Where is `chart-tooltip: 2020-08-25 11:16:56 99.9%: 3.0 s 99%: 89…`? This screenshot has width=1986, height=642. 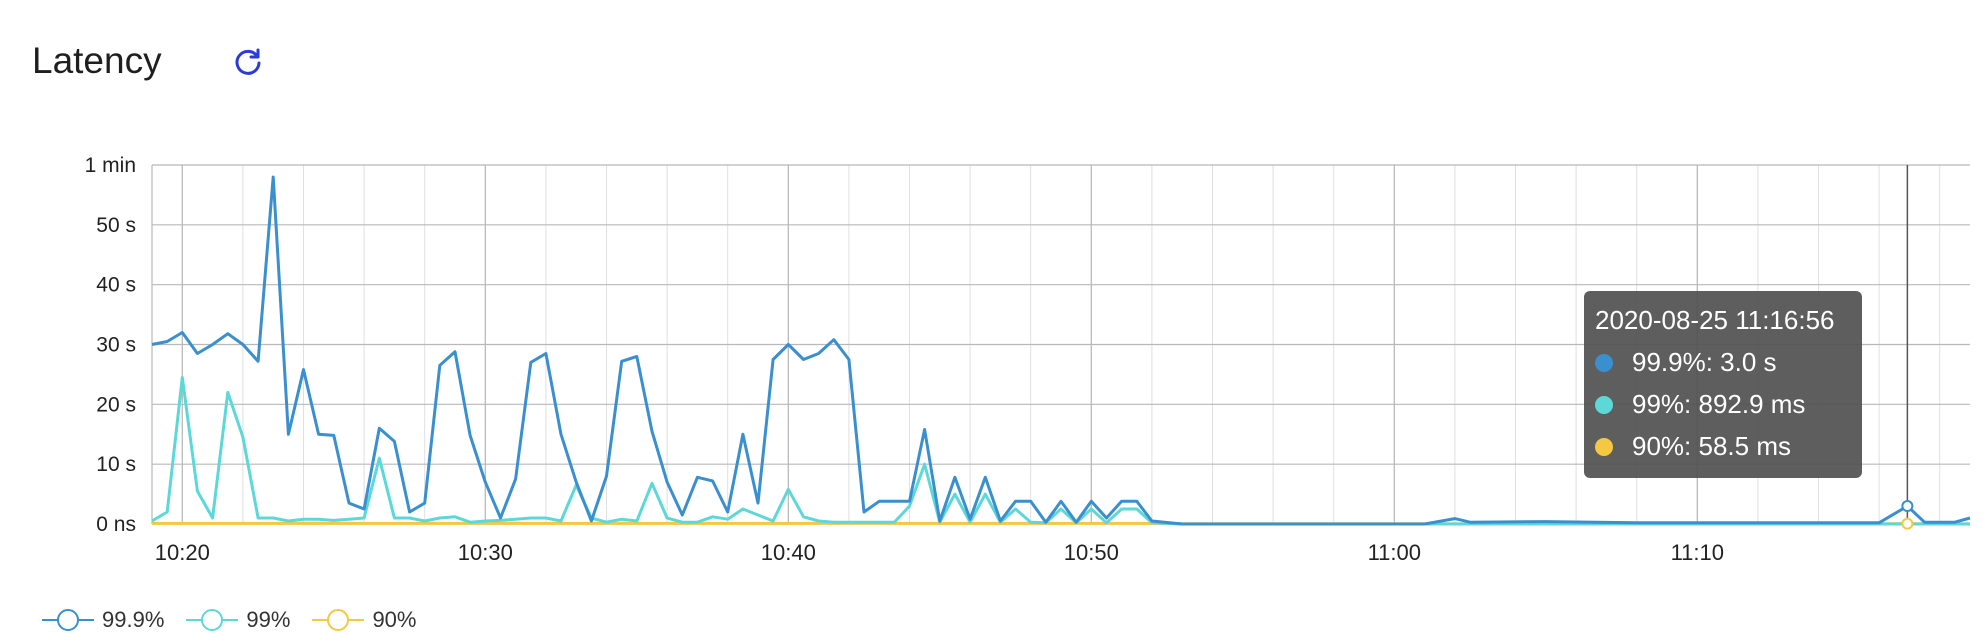 chart-tooltip: 2020-08-25 11:16:56 99.9%: 3.0 s 99%: 89… is located at coordinates (1723, 384).